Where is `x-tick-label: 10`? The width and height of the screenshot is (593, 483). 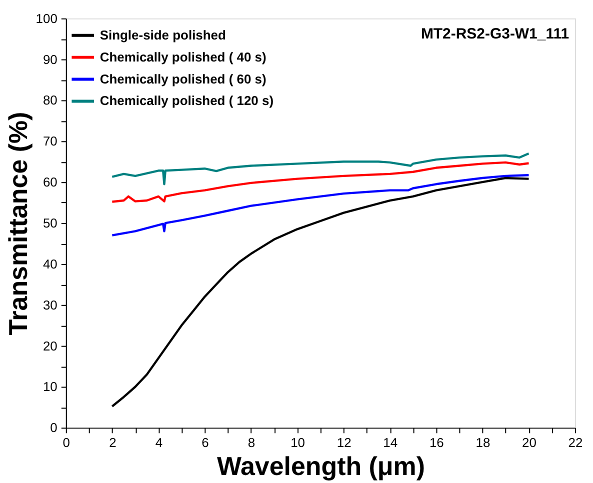 x-tick-label: 10 is located at coordinates (298, 442).